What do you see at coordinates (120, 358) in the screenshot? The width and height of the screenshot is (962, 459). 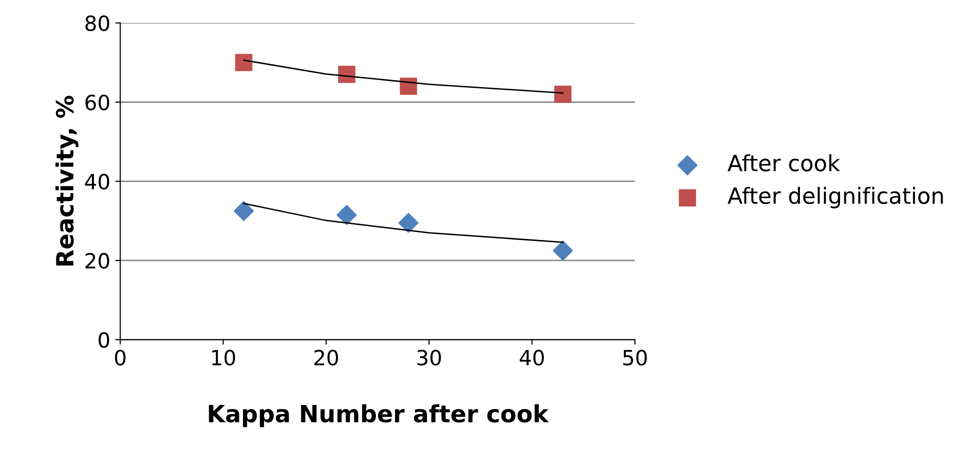 I see `x-tick-label: 0` at bounding box center [120, 358].